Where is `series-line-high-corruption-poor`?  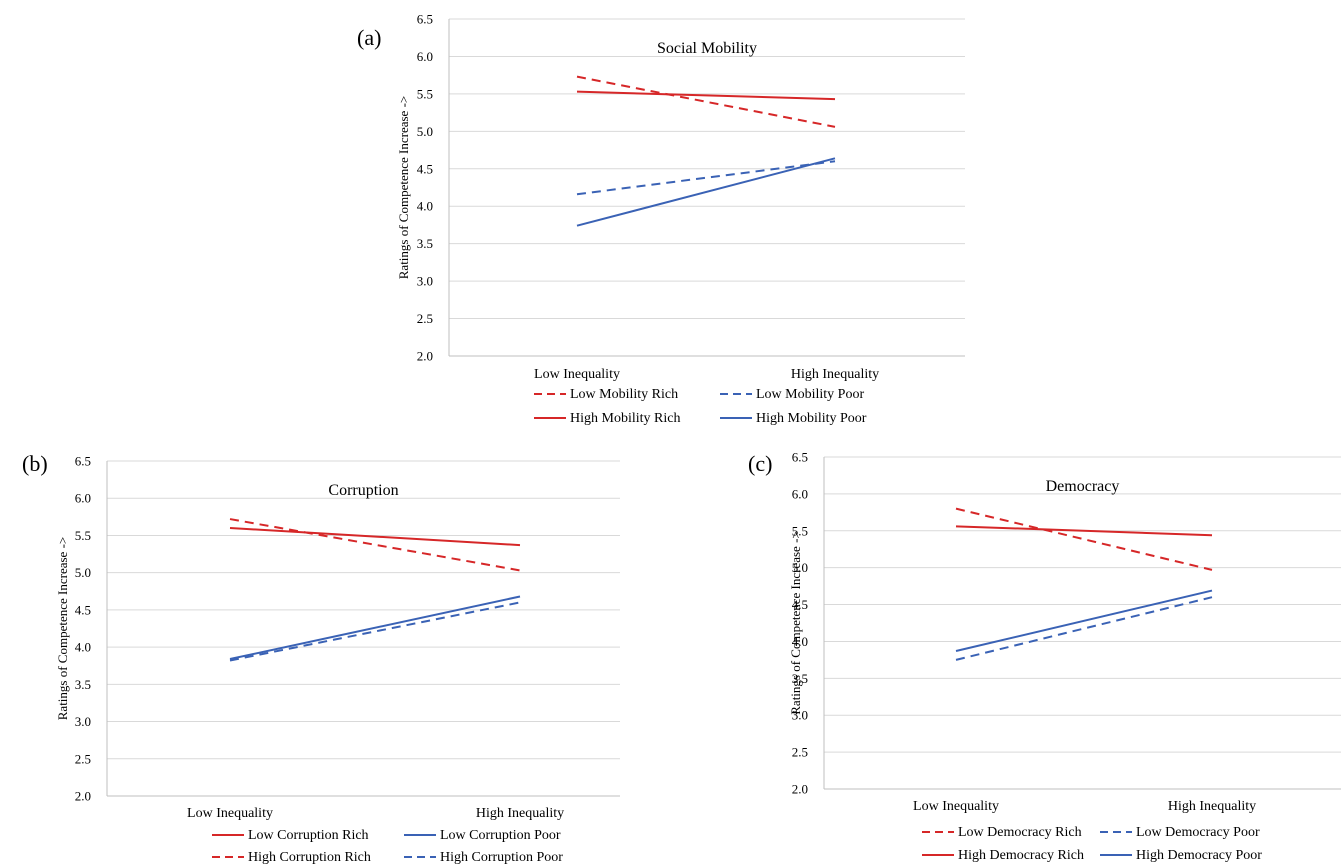 series-line-high-corruption-poor is located at coordinates (375, 631).